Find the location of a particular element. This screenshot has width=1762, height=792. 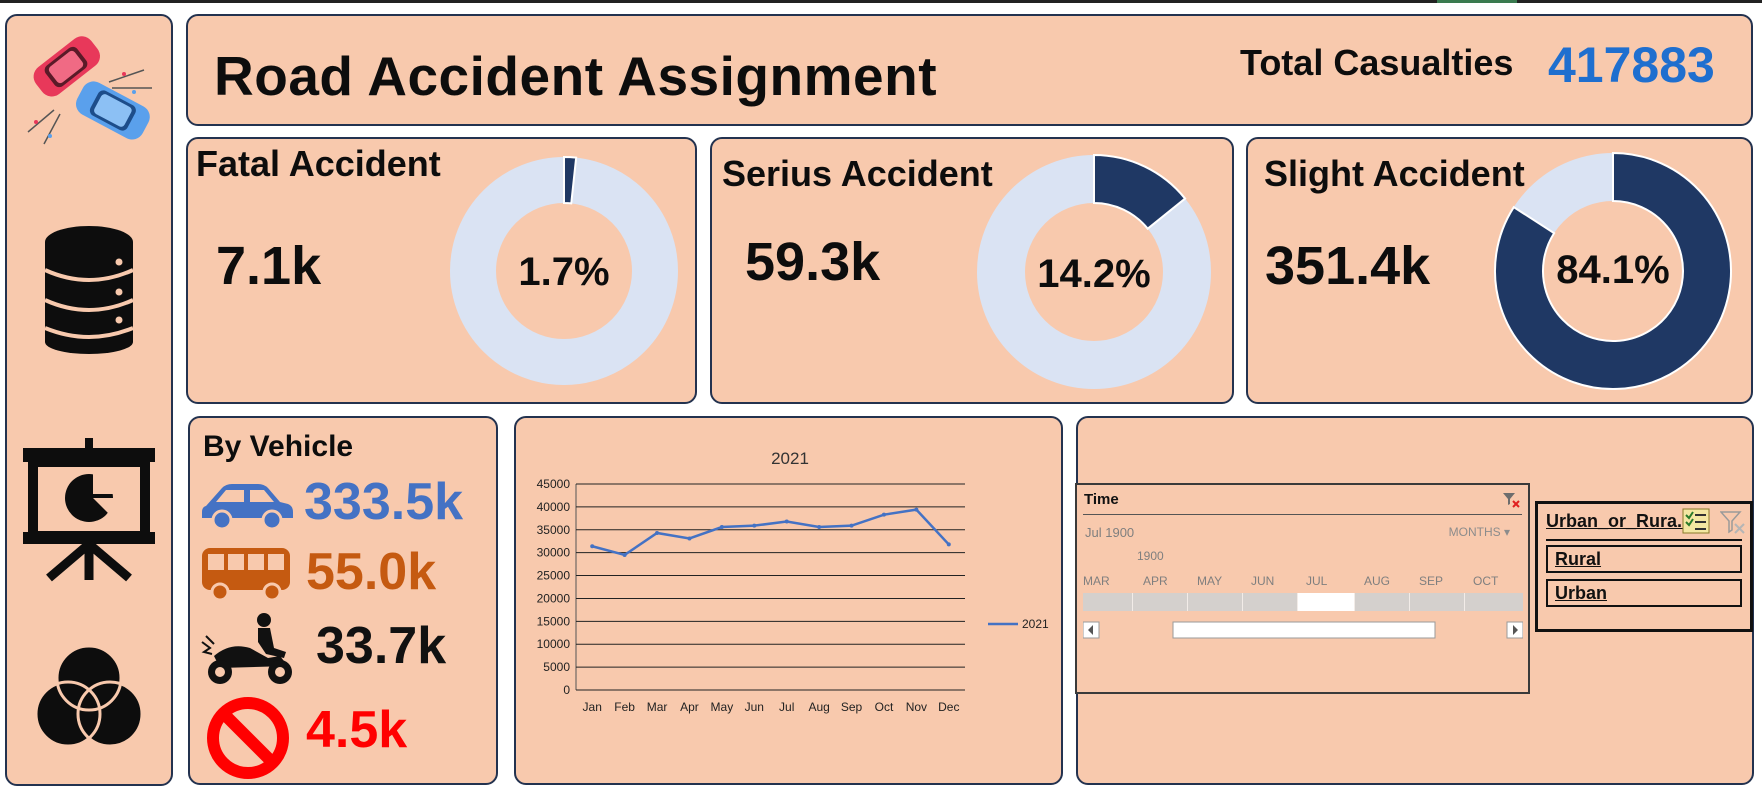

time-level-label: MONTHS is located at coordinates (1474, 532).